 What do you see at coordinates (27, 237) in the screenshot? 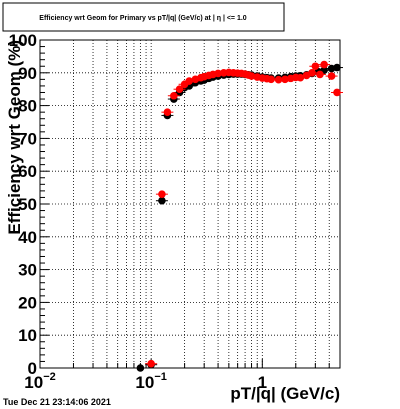
I see `y-tick-label: 40` at bounding box center [27, 237].